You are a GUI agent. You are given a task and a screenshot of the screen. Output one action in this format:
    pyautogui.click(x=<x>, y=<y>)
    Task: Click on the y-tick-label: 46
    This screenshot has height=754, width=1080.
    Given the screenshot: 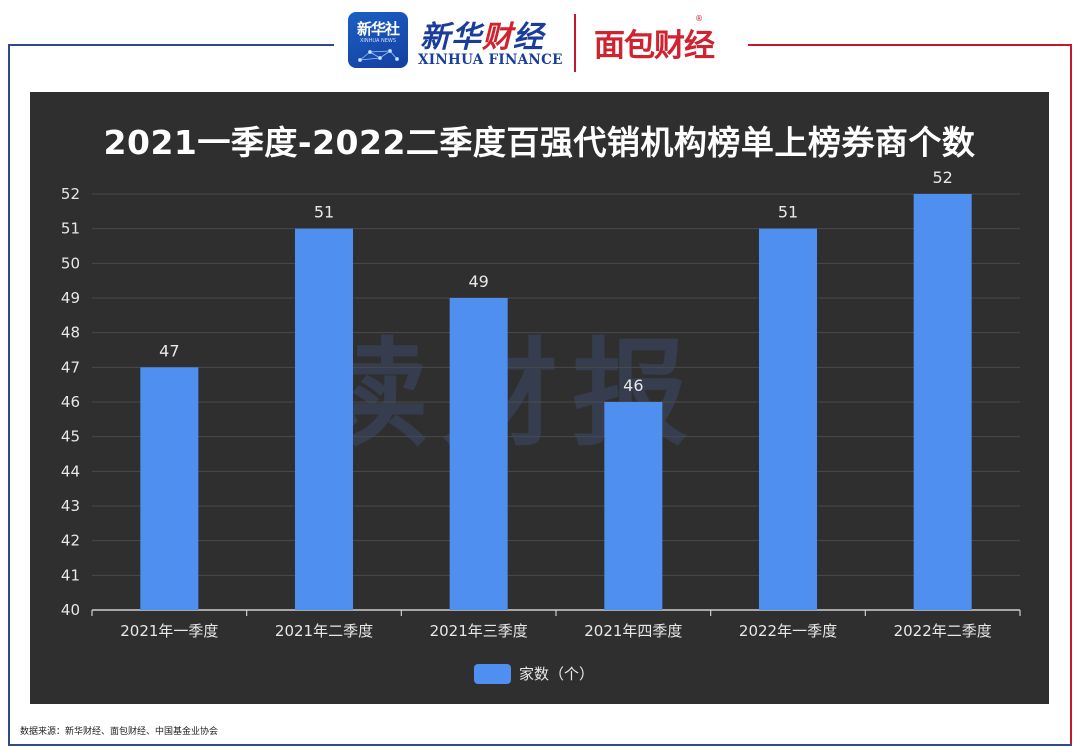 What is the action you would take?
    pyautogui.click(x=70, y=402)
    